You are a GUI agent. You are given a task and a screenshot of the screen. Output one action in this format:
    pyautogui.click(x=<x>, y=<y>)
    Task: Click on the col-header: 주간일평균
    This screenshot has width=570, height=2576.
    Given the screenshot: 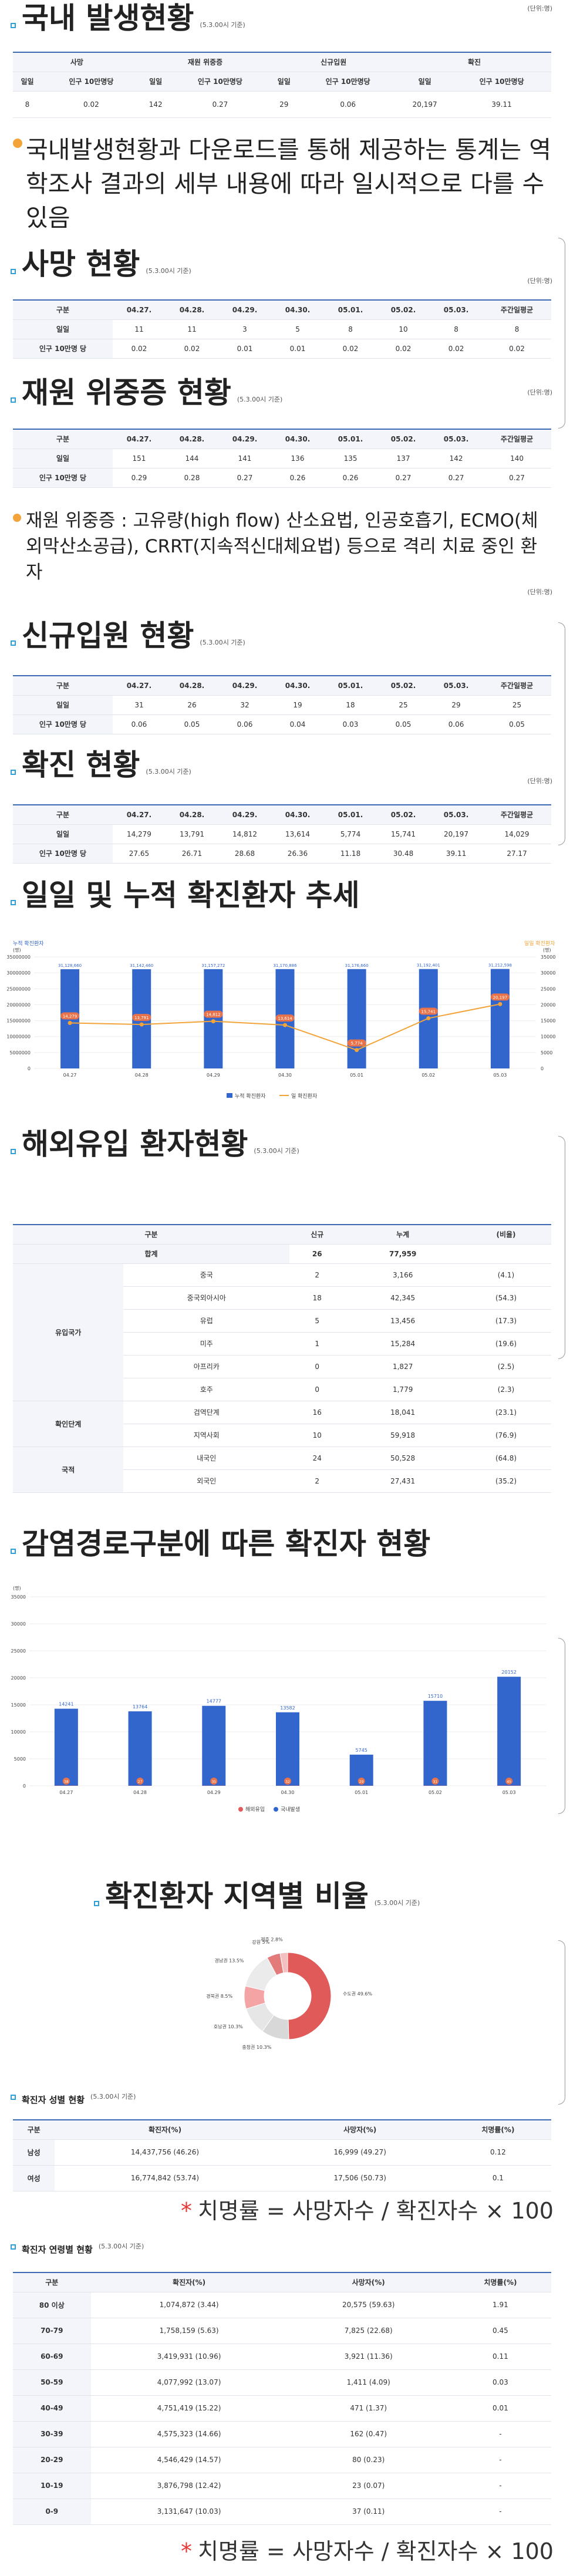 What is the action you would take?
    pyautogui.click(x=517, y=814)
    